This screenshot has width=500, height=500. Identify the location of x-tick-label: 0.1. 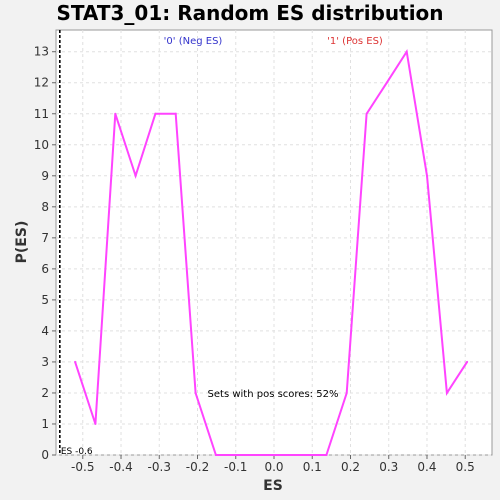
(312, 467).